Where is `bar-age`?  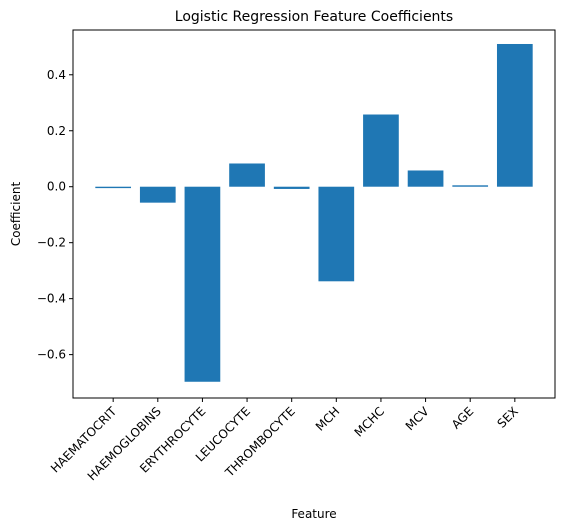 bar-age is located at coordinates (470, 186).